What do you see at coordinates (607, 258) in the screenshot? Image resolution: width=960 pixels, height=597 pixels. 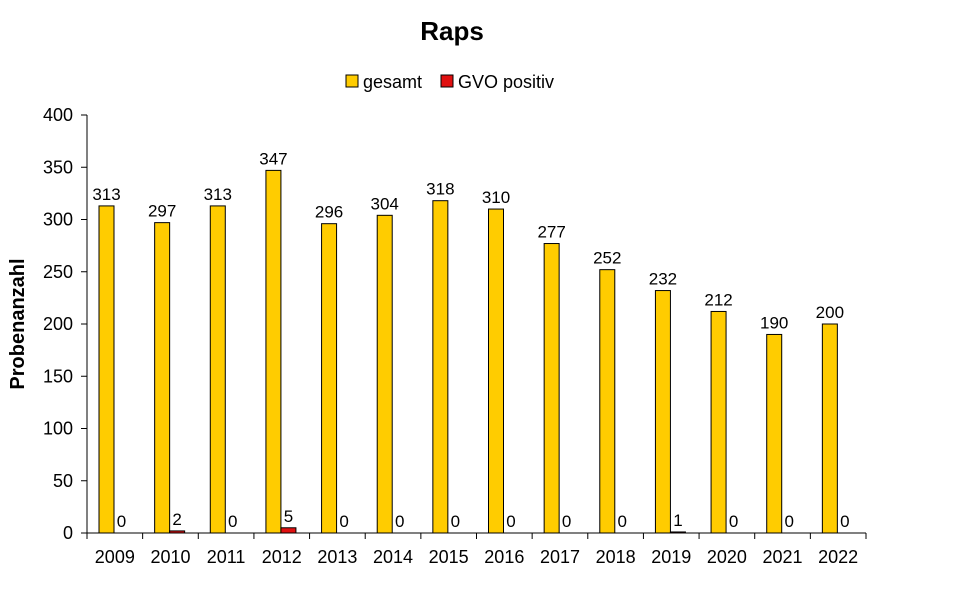 I see `data-label: 252` at bounding box center [607, 258].